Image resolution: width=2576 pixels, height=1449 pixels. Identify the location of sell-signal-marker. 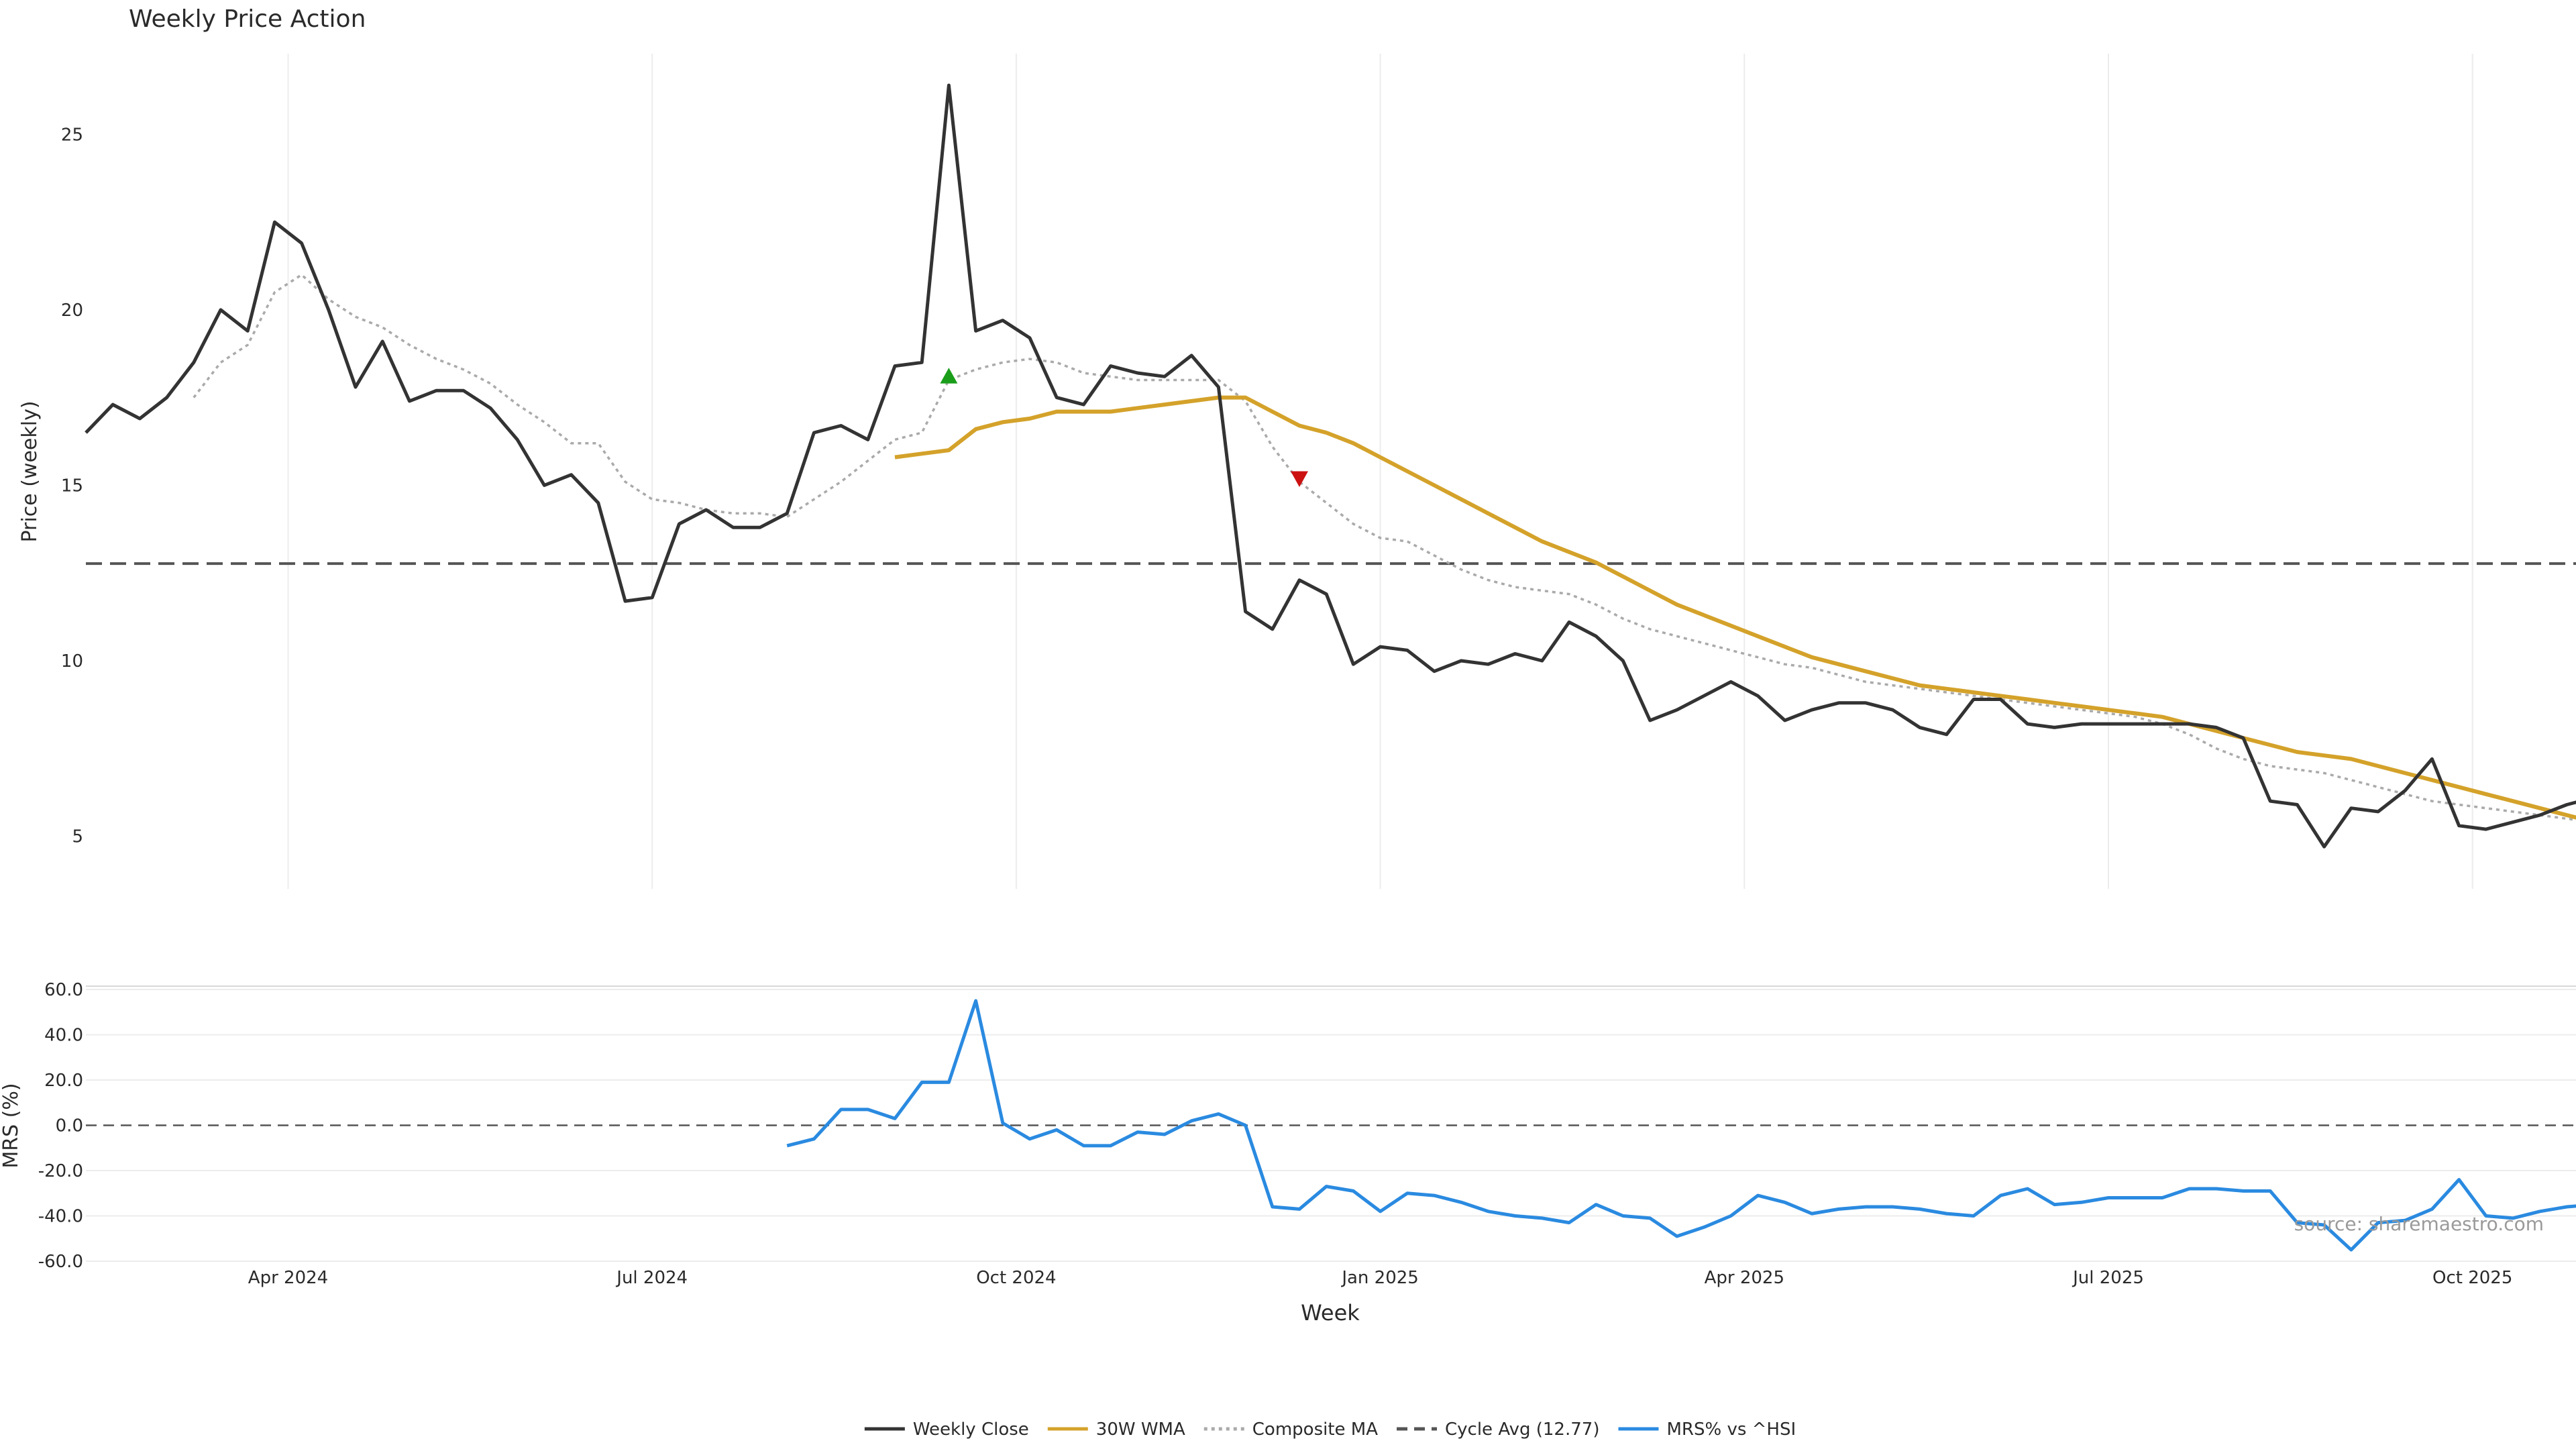
(1299, 479).